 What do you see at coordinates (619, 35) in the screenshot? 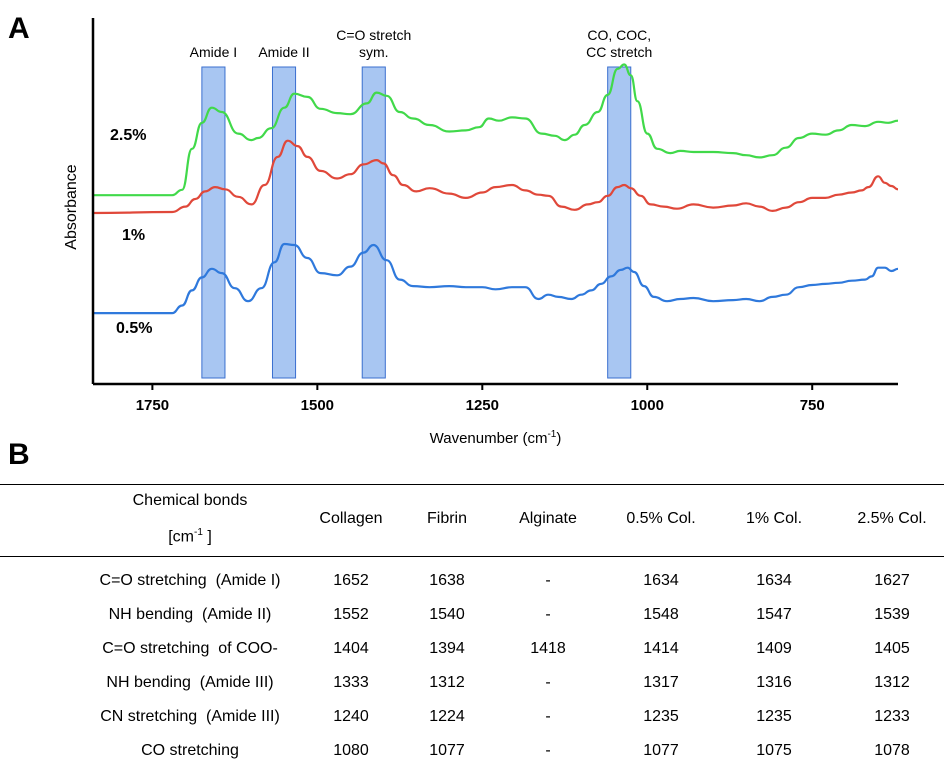
I see `band-label-3-0: CO, COC,` at bounding box center [619, 35].